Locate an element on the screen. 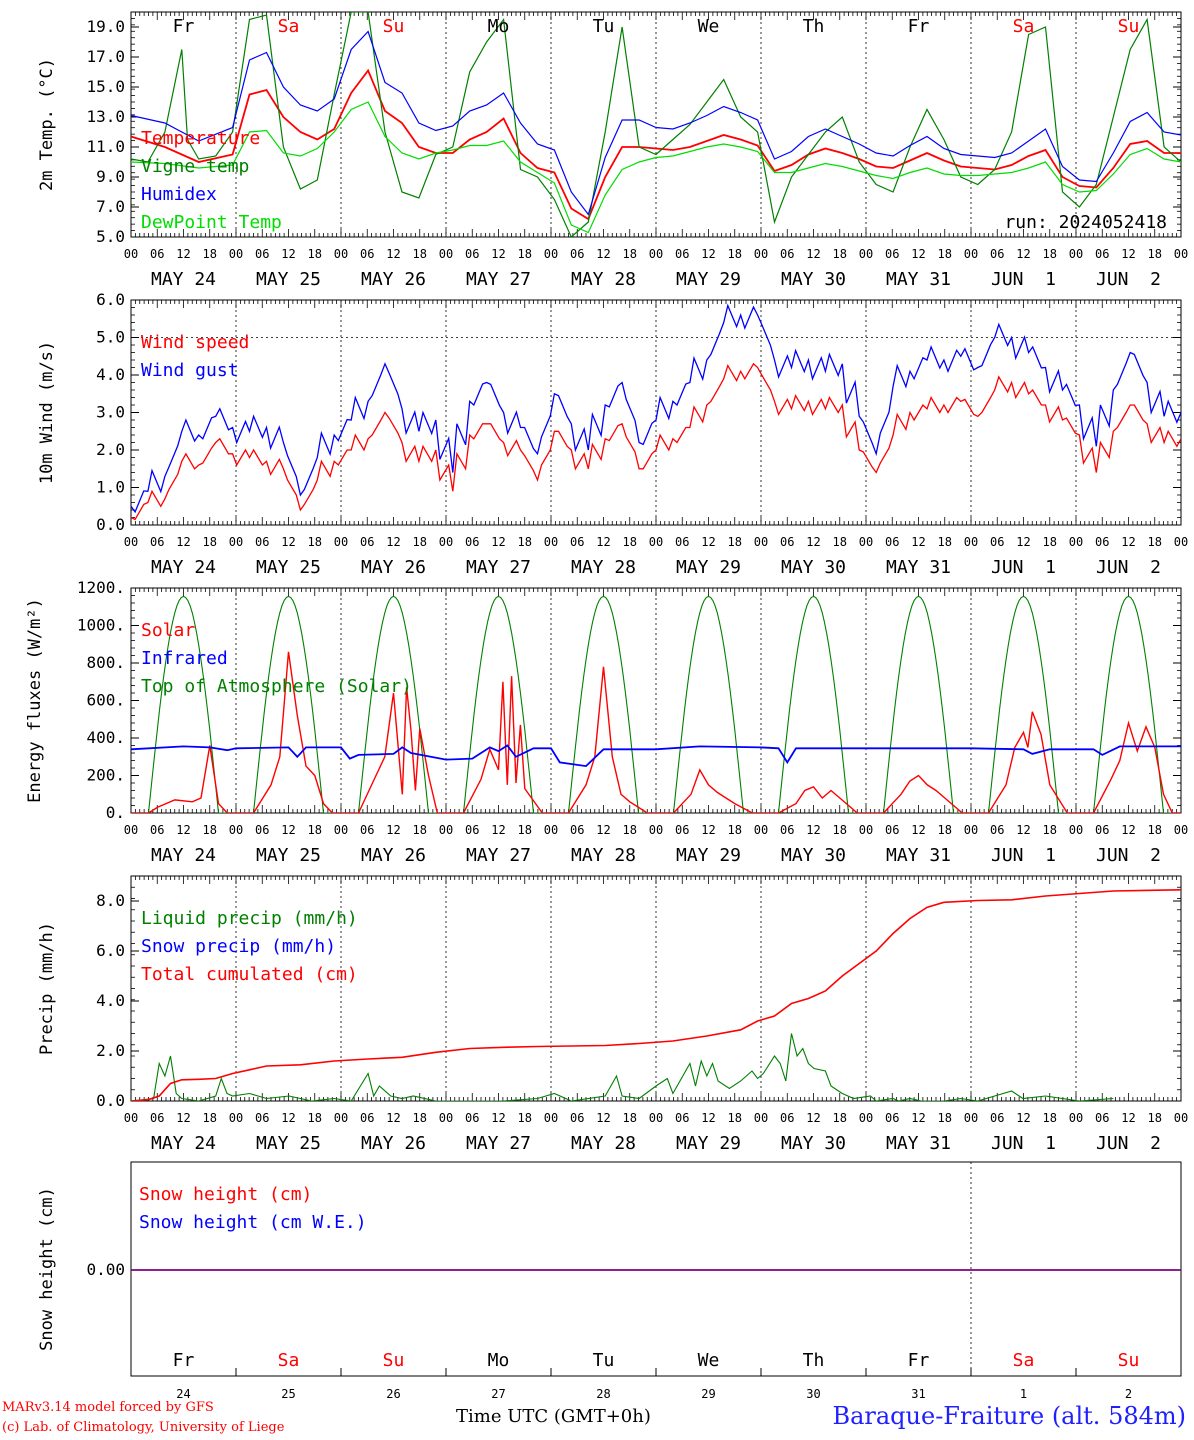 The height and width of the screenshot is (1440, 1194). y-tick-label: 9.0 is located at coordinates (110, 176).